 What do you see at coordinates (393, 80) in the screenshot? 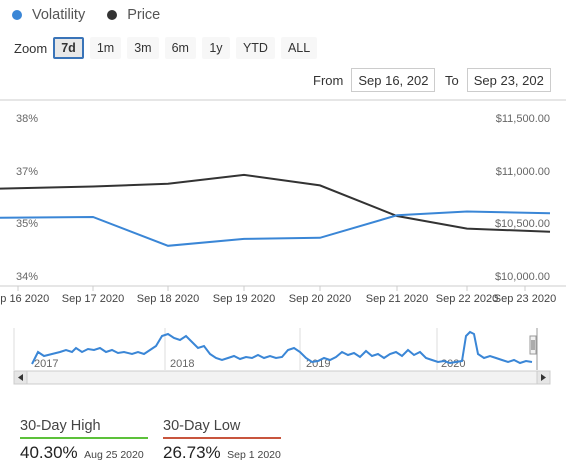
I see `range-from-input` at bounding box center [393, 80].